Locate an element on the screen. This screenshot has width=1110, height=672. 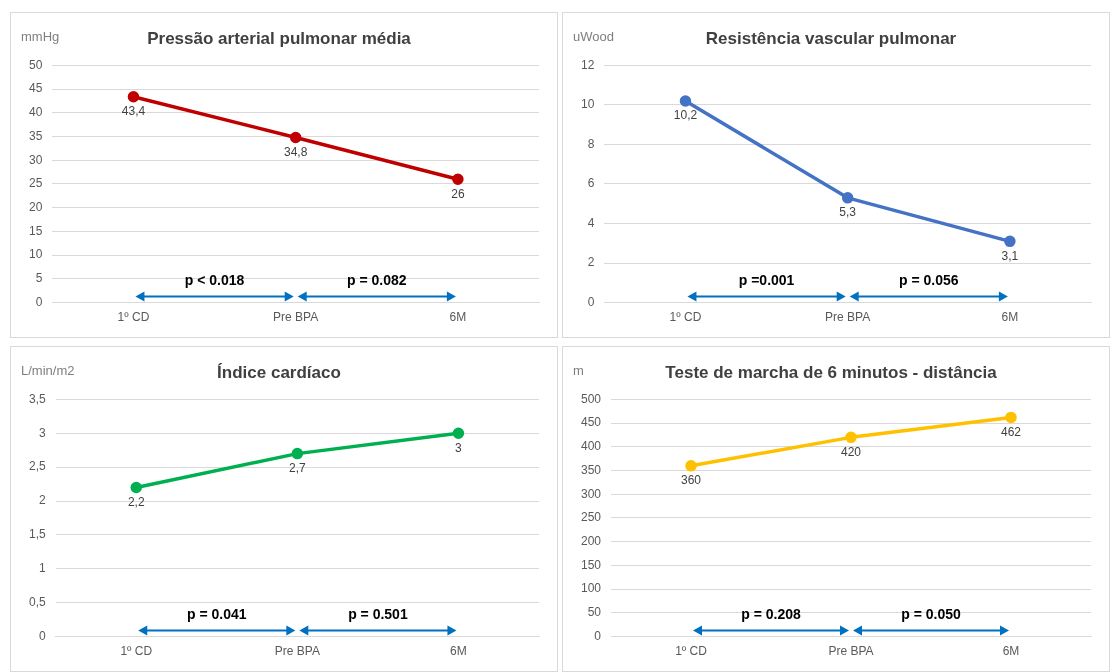
y-tick-label: 5 is located at coordinates (39, 278).